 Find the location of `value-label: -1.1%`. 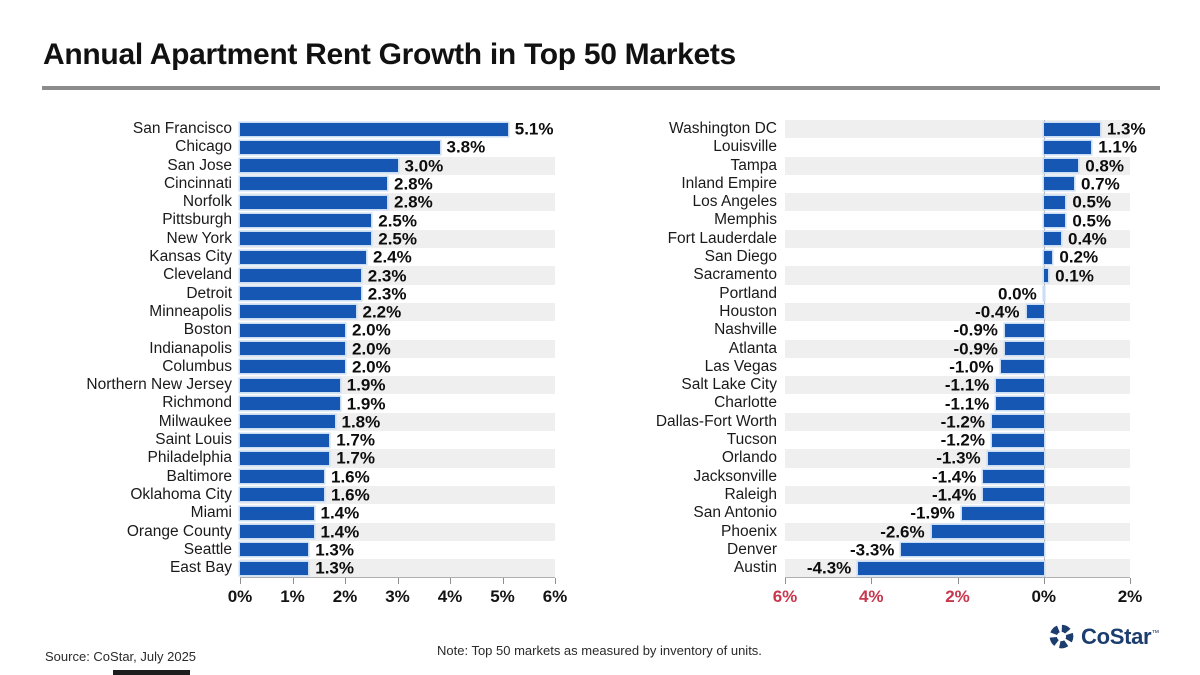

value-label: -1.1% is located at coordinates (967, 385).